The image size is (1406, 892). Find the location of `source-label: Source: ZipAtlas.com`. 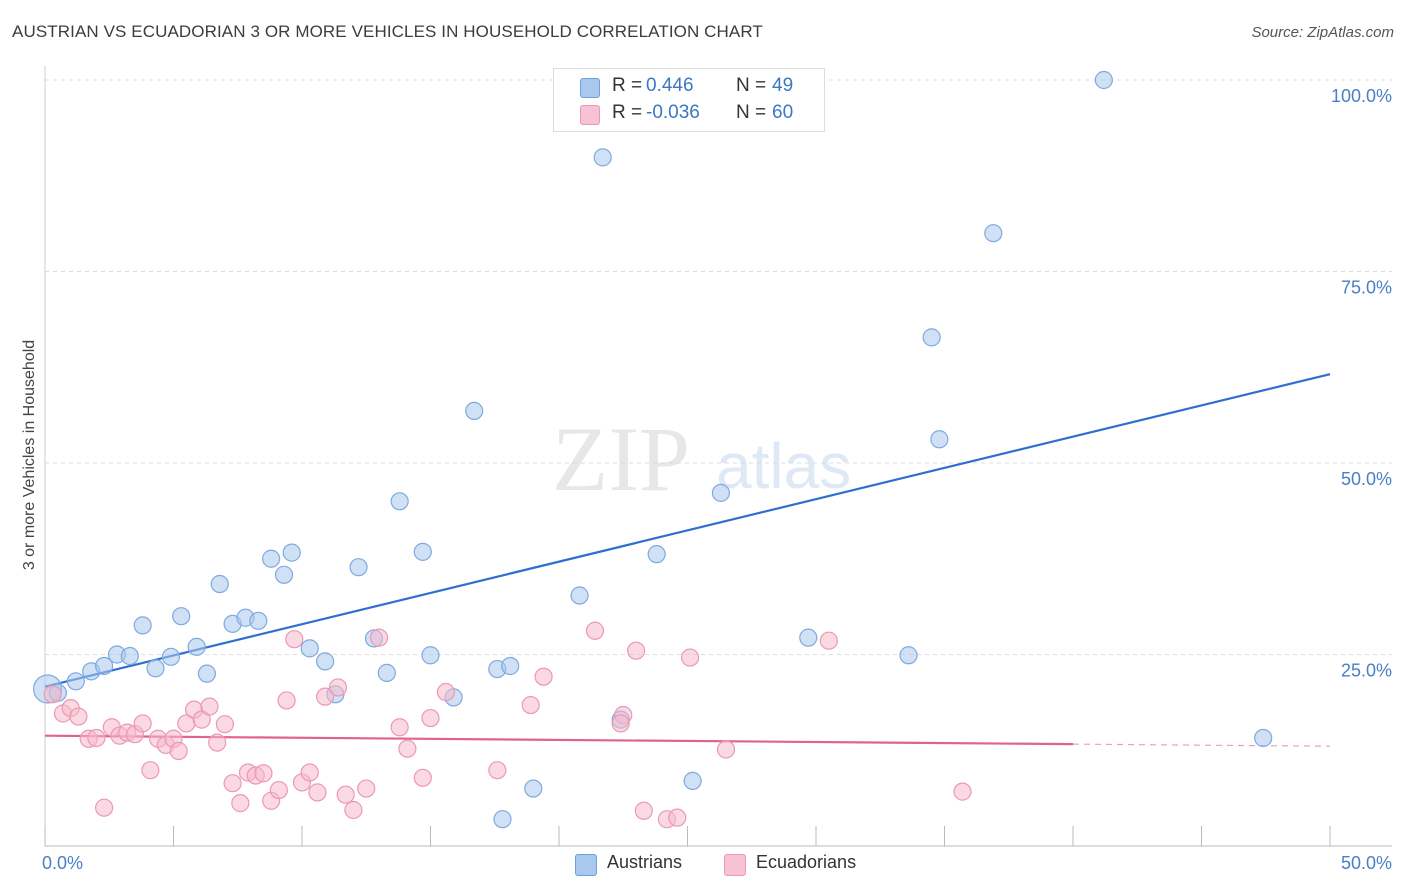

source-label: Source: ZipAtlas.com is located at coordinates (1322, 32).